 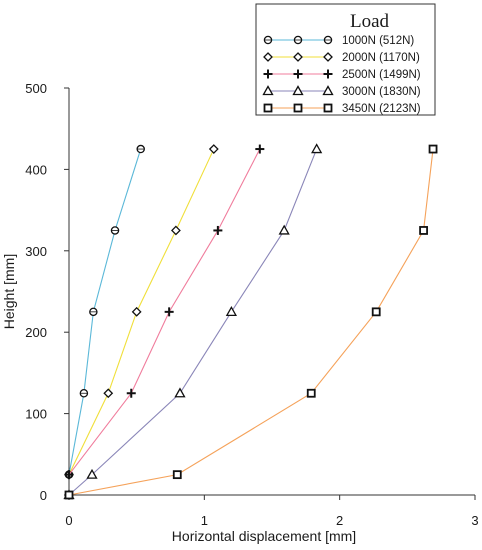 What do you see at coordinates (204, 520) in the screenshot?
I see `x-tick-label: 1` at bounding box center [204, 520].